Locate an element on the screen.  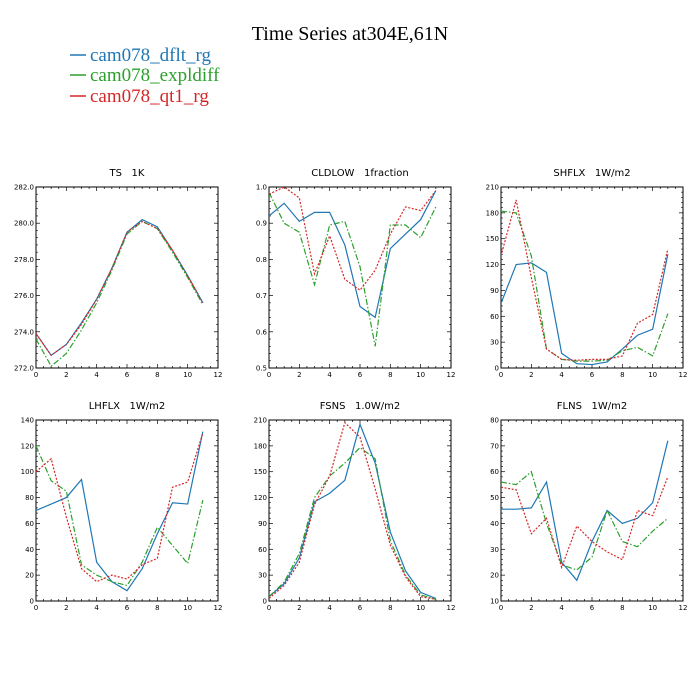
y-tick-label: 280.0 is located at coordinates (24, 224).